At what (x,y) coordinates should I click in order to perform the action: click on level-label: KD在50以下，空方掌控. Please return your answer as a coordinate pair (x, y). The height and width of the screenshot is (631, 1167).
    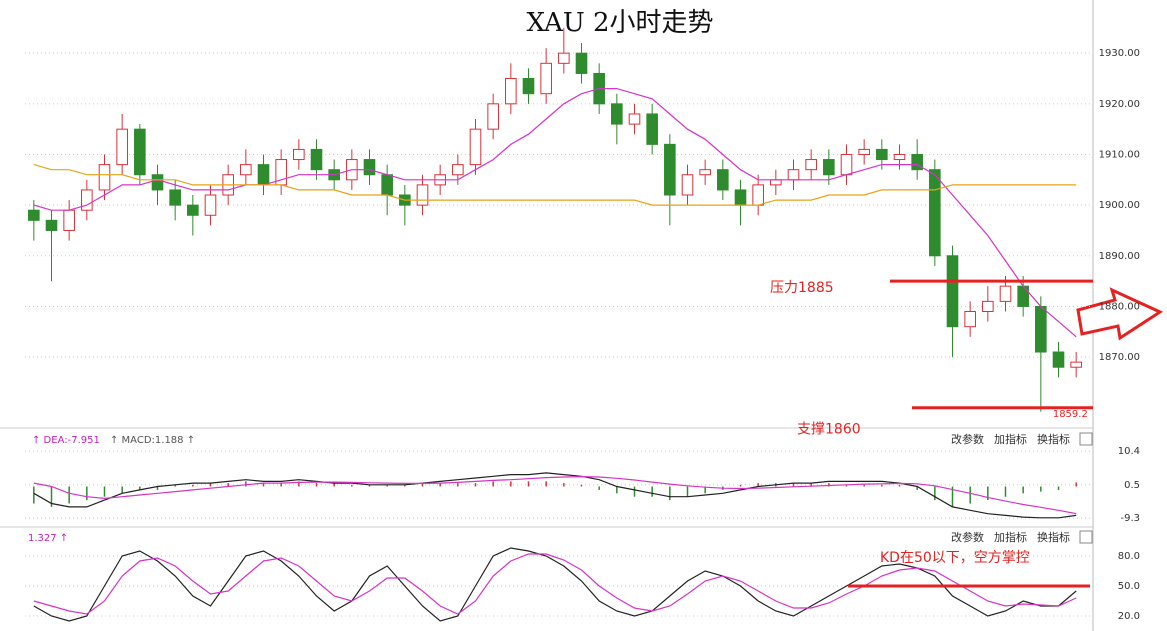
    Looking at the image, I should click on (955, 558).